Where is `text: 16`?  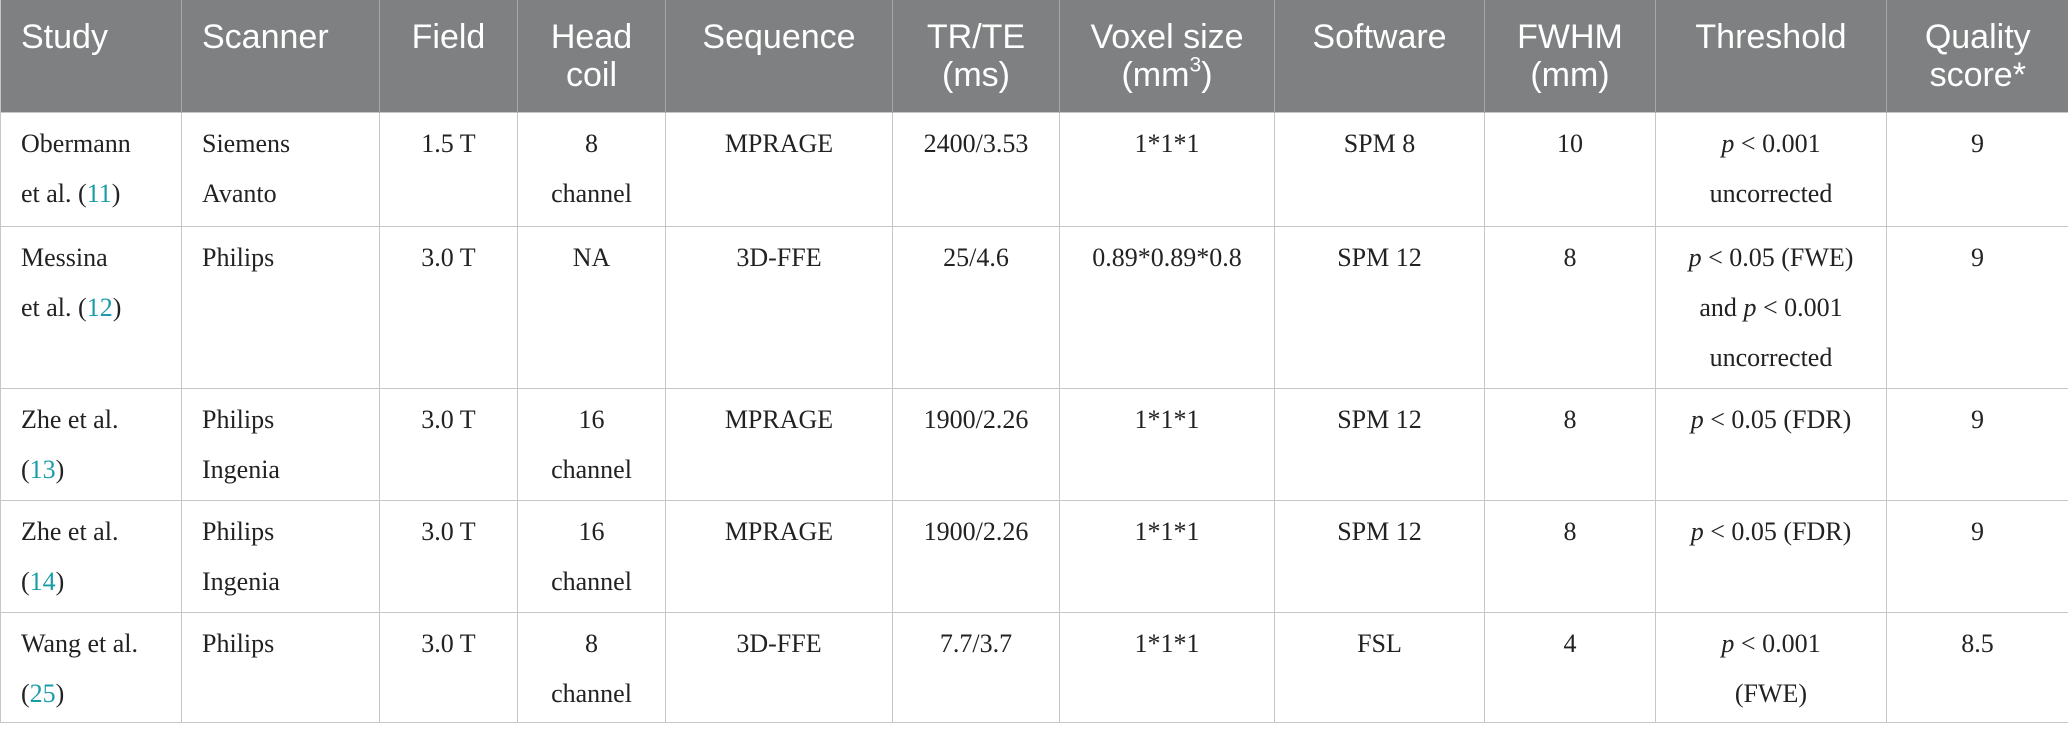 text: 16 is located at coordinates (591, 419).